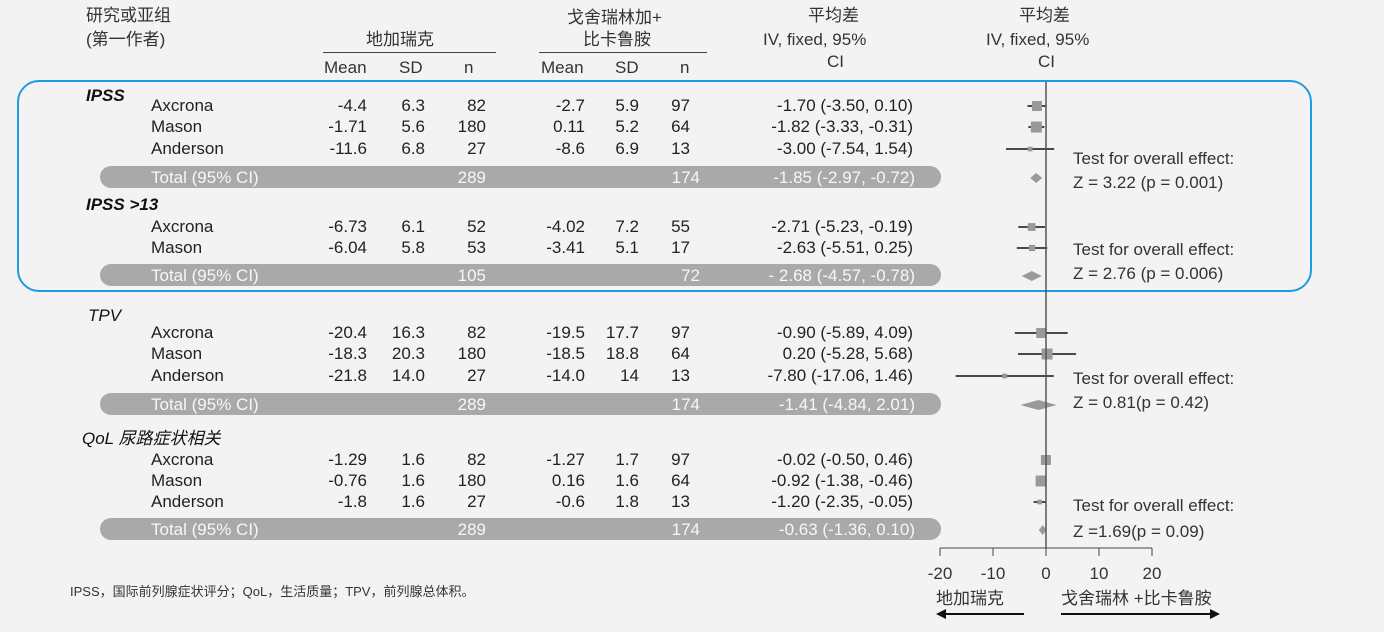  I want to click on n-2: 17, so click(680, 247).